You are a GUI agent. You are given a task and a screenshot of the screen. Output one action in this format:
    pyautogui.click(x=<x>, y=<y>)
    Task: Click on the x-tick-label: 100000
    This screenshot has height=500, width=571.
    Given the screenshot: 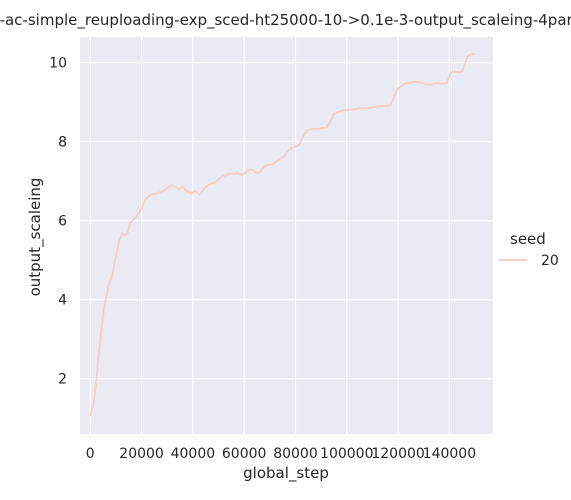 What is the action you would take?
    pyautogui.click(x=346, y=454)
    